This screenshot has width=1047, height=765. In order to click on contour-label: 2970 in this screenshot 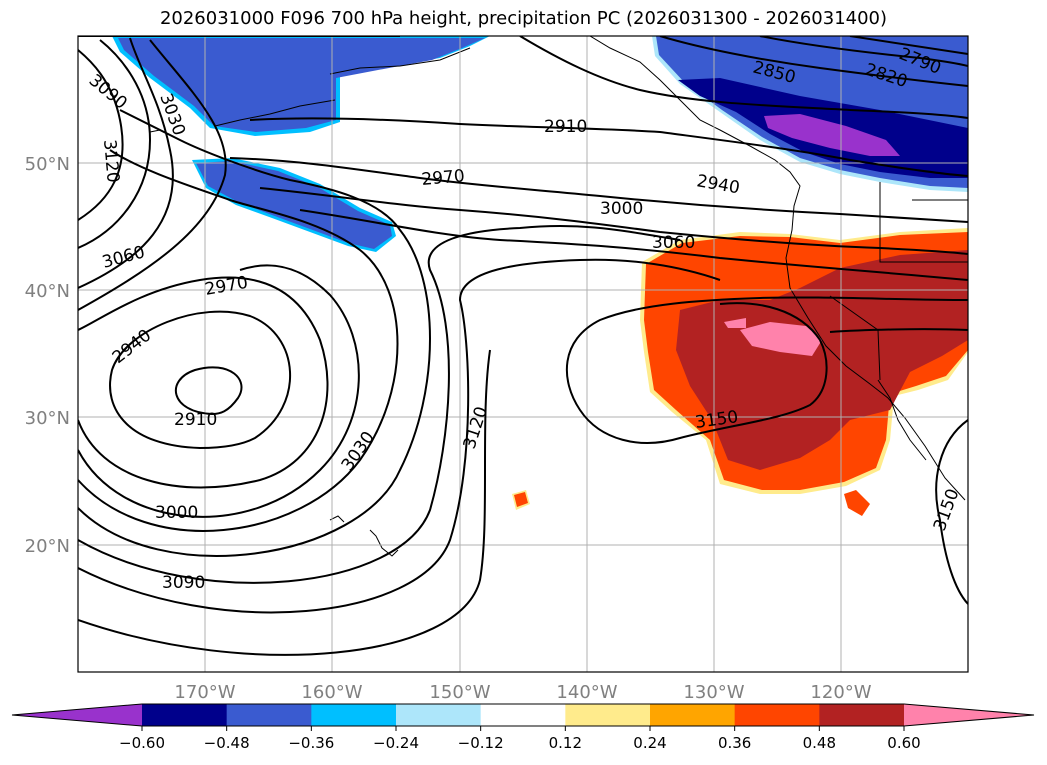, I will do `click(443, 178)`.